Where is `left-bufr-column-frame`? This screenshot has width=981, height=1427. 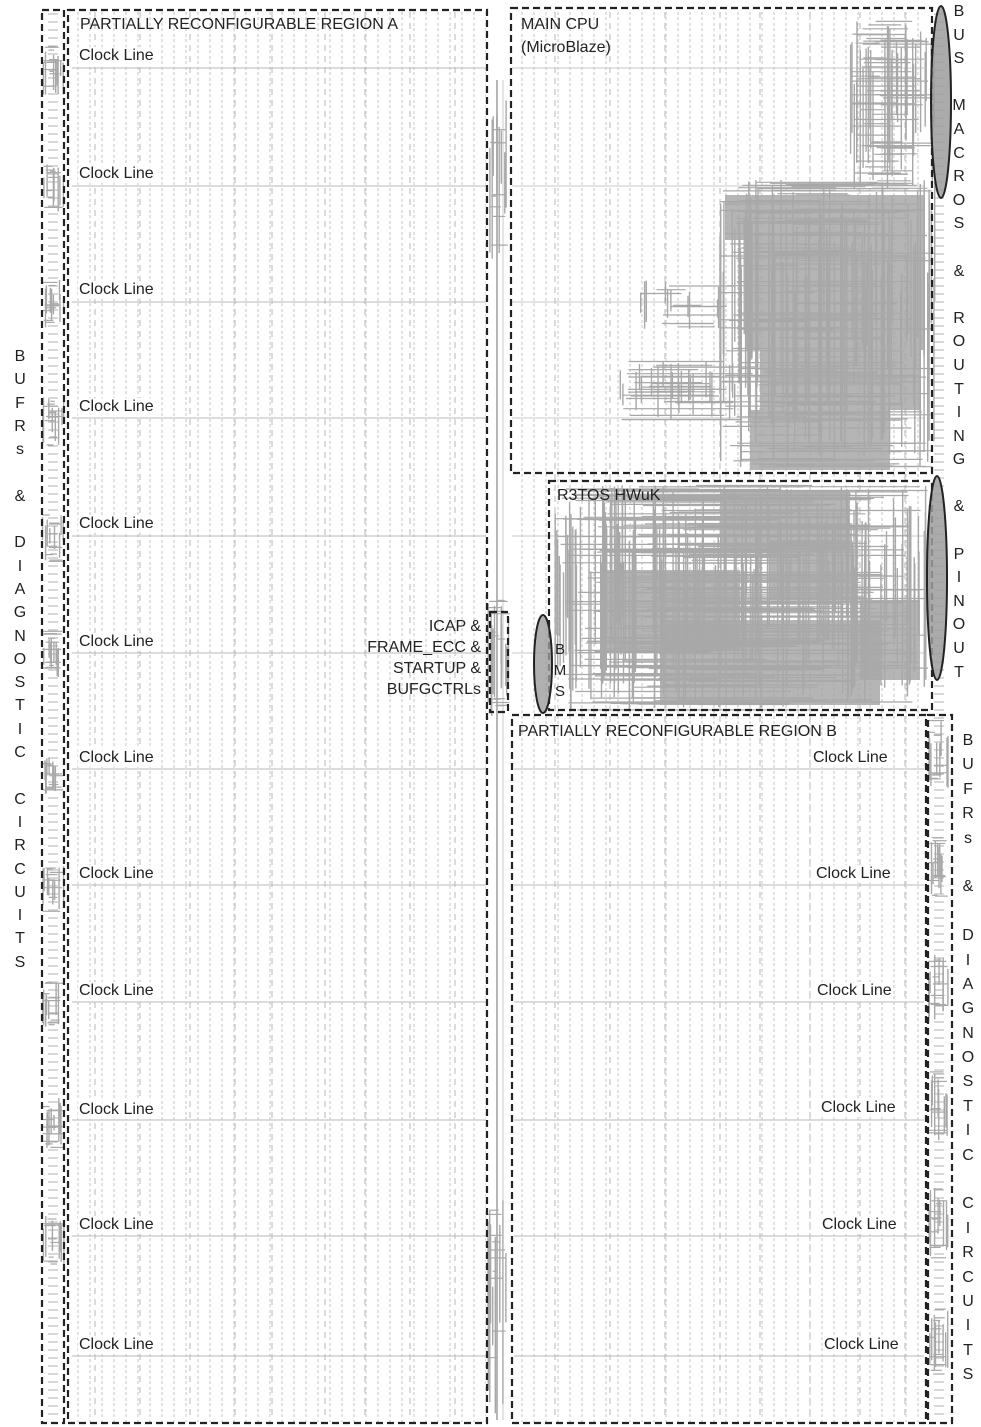
left-bufr-column-frame is located at coordinates (53, 716).